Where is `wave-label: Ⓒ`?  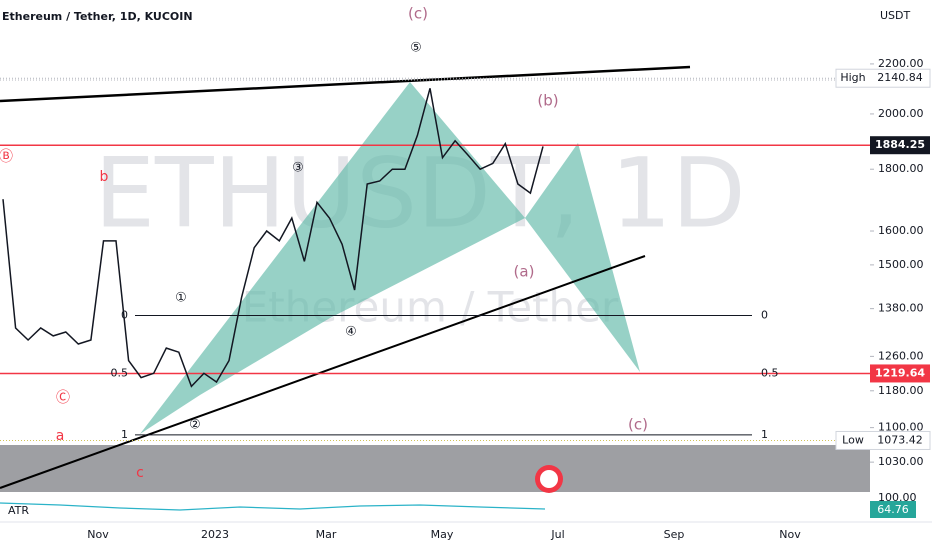
wave-label: Ⓒ is located at coordinates (63, 398).